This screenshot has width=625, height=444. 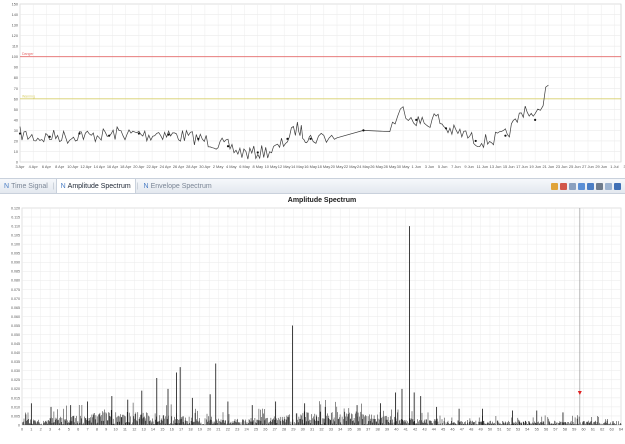 What do you see at coordinates (284, 430) in the screenshot?
I see `x-tick-label: 28` at bounding box center [284, 430].